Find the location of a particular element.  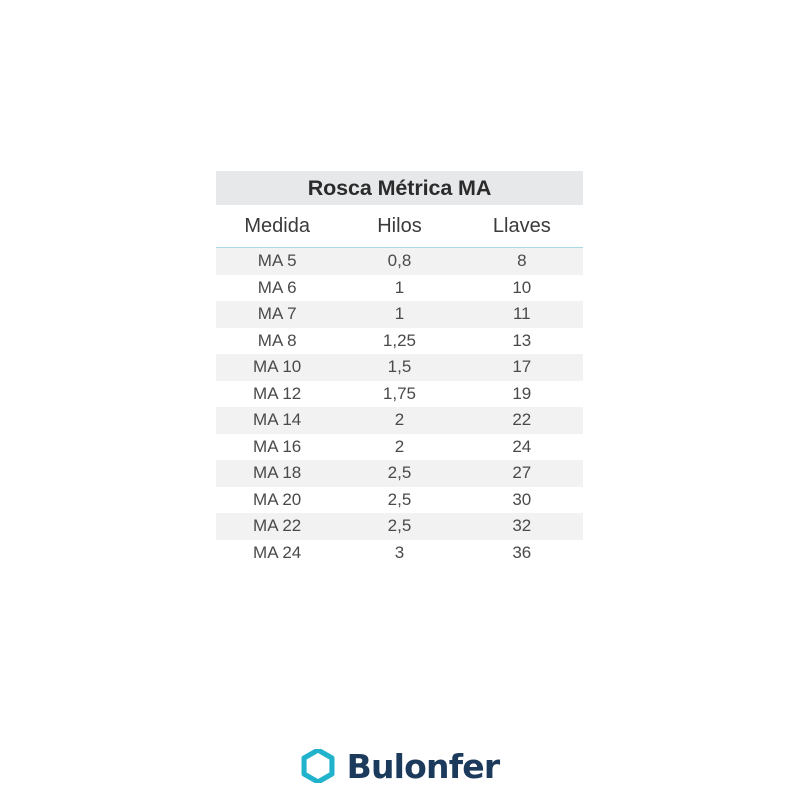

cell-llaves: 10 is located at coordinates (521, 287).